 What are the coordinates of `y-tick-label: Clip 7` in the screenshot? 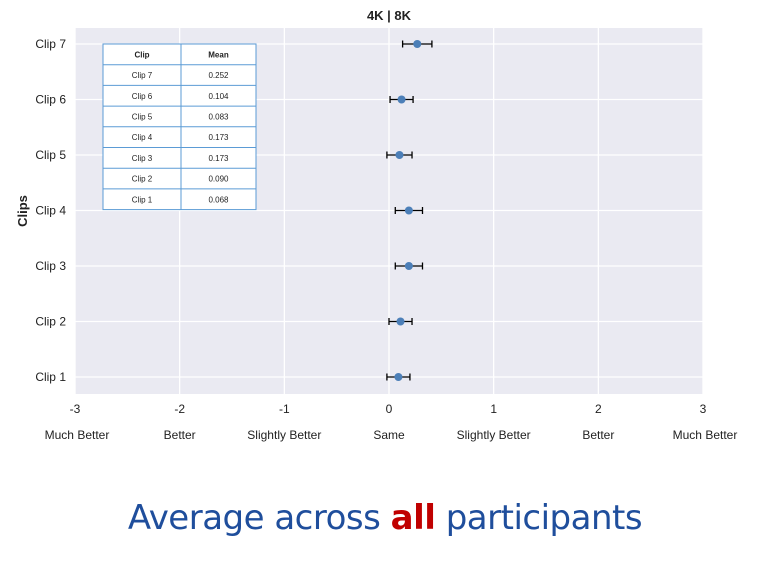 It's located at (50, 44).